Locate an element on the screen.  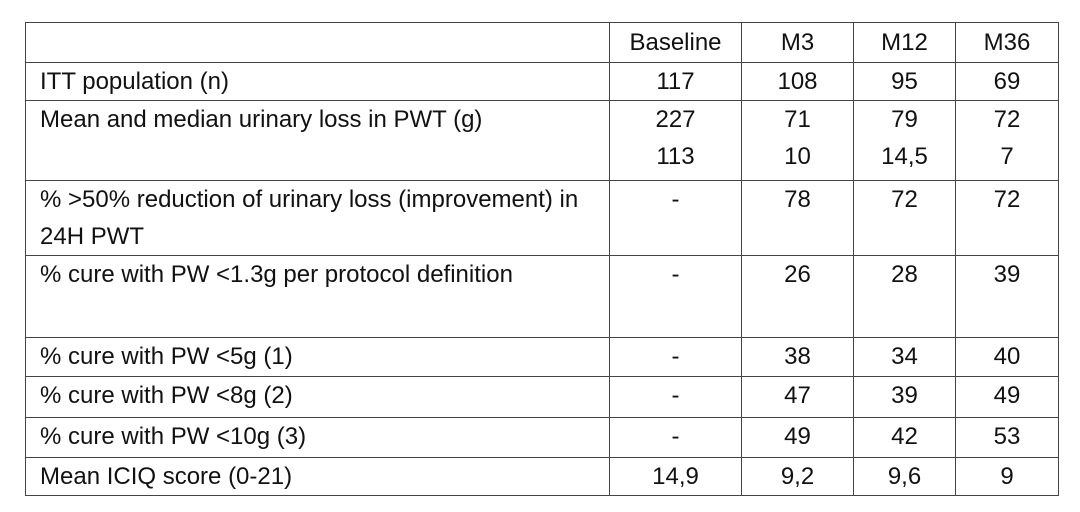
value-cell: 26 is located at coordinates (797, 296).